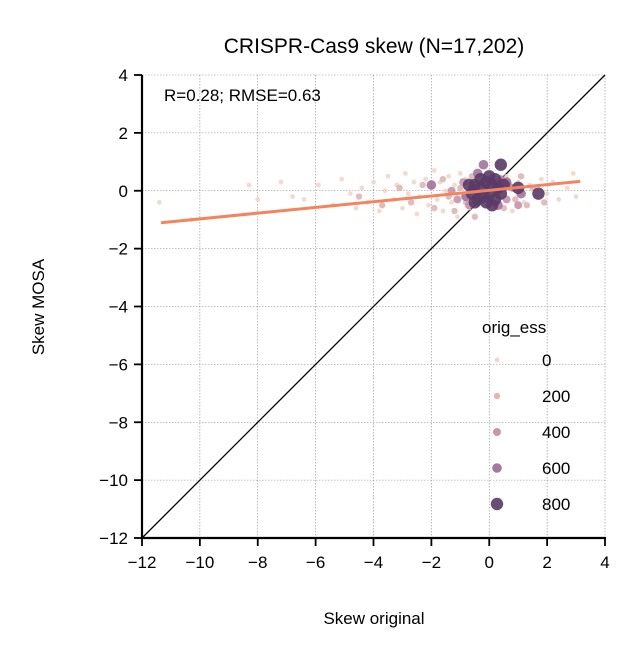 This screenshot has width=643, height=660. I want to click on y-tick-label-0: −12, so click(113, 538).